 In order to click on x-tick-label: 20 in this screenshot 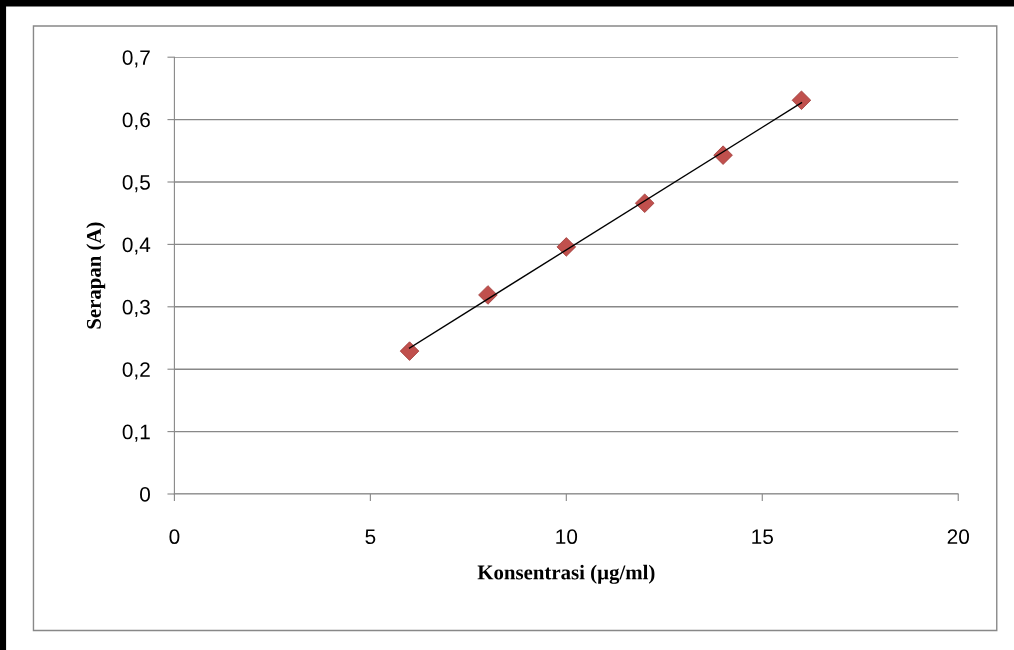, I will do `click(958, 537)`.